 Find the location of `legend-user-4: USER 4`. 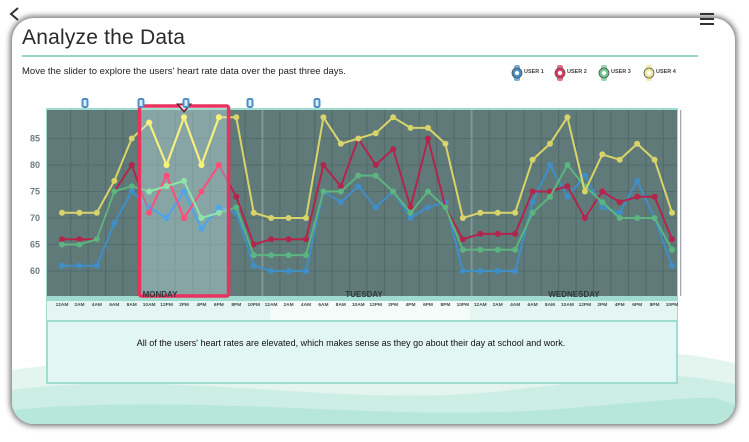

legend-user-4: USER 4 is located at coordinates (659, 73).